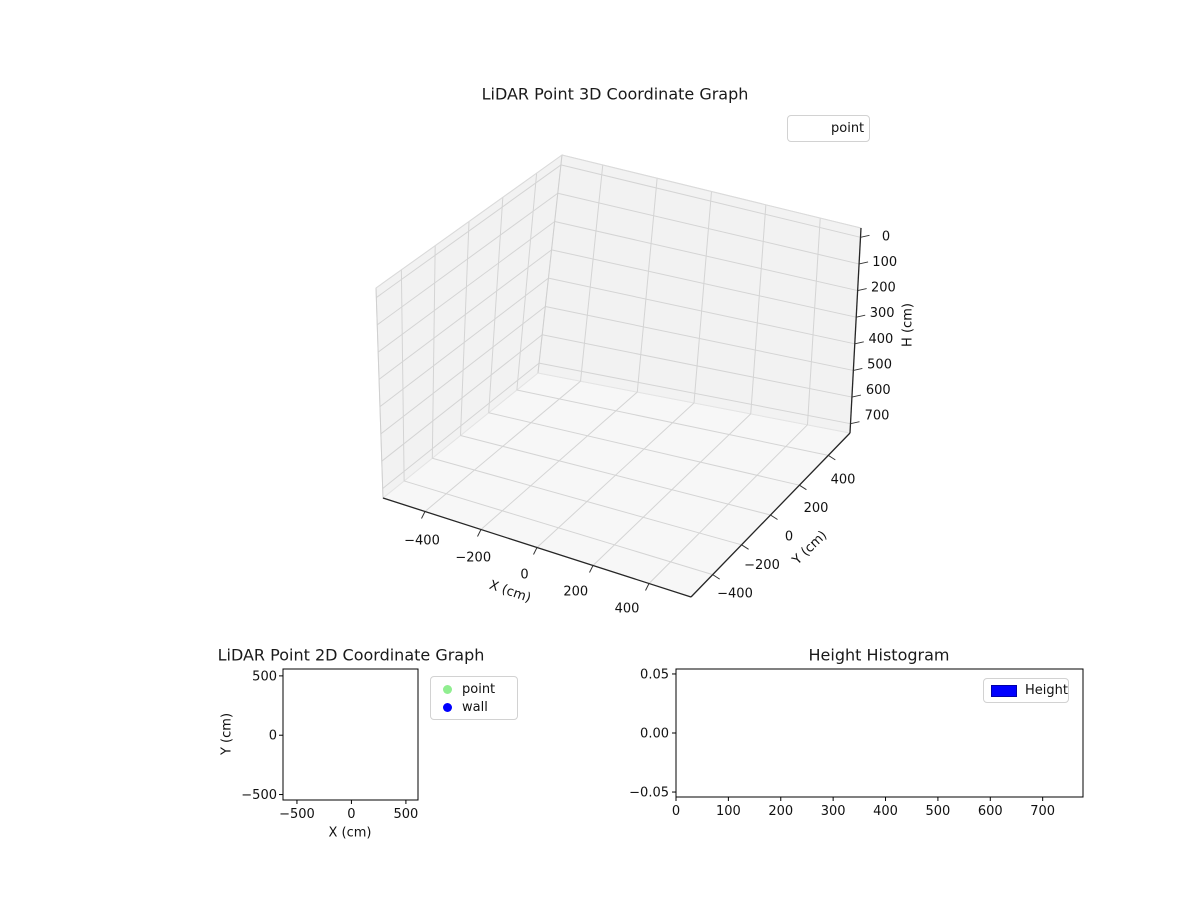  I want to click on plot2d-legend: point wall, so click(474, 698).